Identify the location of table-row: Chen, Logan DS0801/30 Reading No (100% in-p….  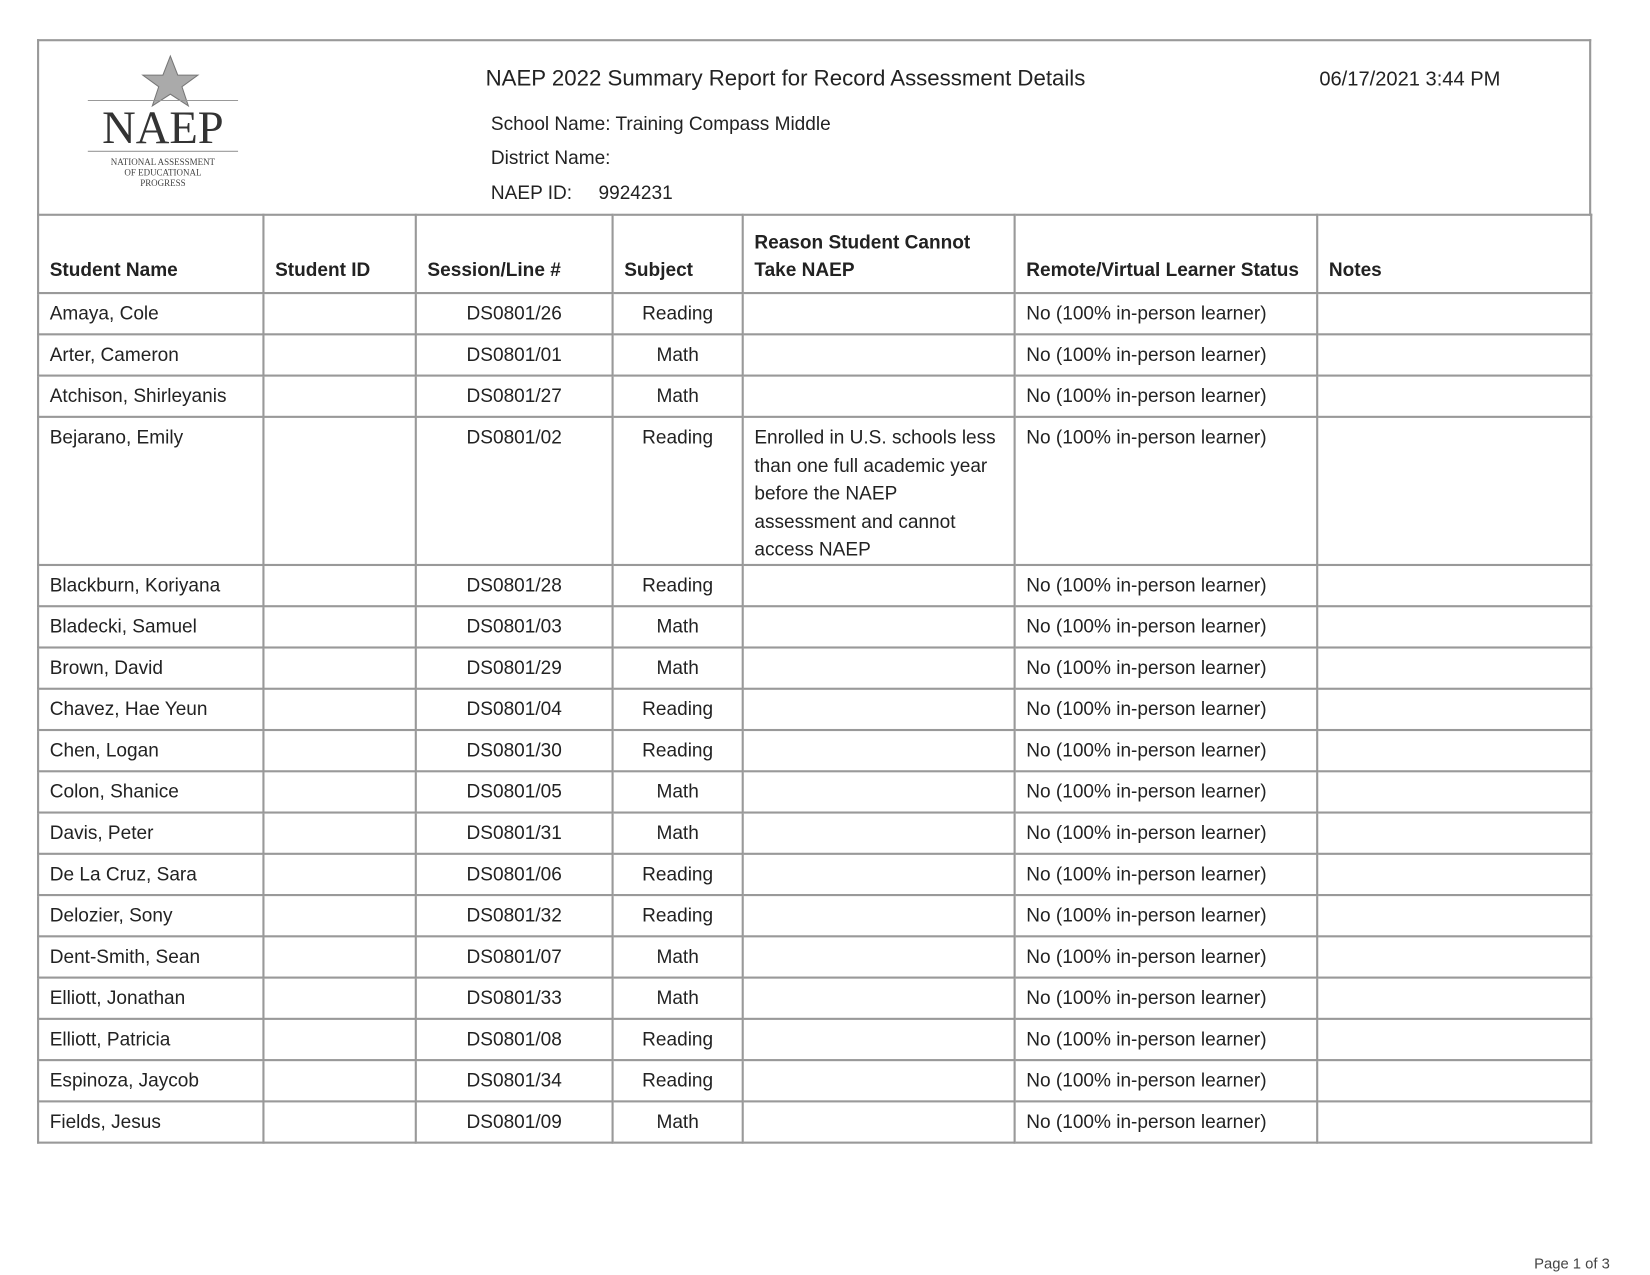
(815, 750).